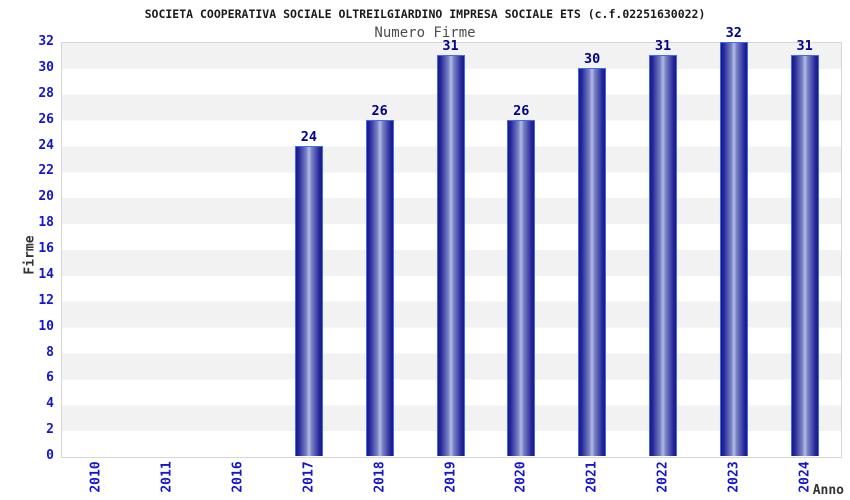  What do you see at coordinates (167, 477) in the screenshot?
I see `x-tick-label: 2011` at bounding box center [167, 477].